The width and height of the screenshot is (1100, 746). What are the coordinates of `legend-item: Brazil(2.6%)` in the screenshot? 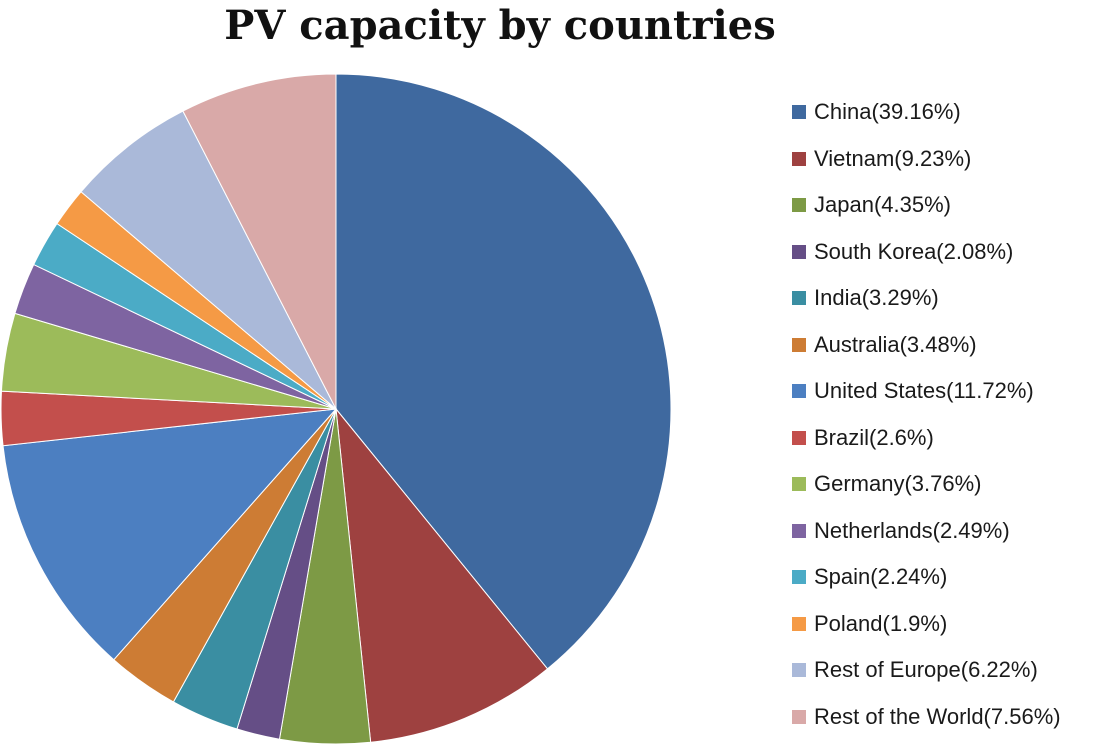 It's located at (942, 438).